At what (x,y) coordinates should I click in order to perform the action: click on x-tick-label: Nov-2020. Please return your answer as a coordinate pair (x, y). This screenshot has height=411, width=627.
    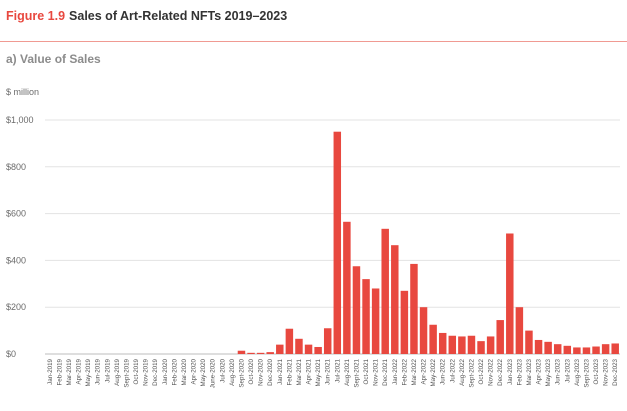
    Looking at the image, I should click on (261, 371).